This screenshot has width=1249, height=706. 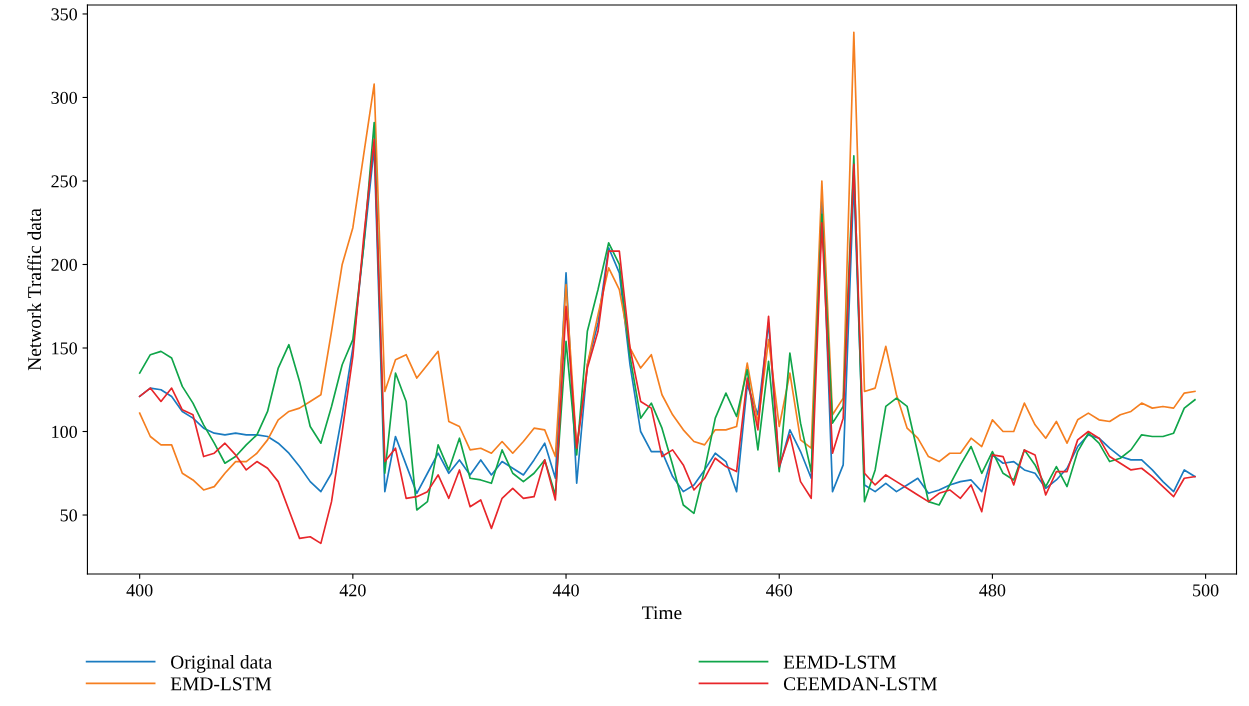 I want to click on y-tick-label: 300, so click(x=64, y=97).